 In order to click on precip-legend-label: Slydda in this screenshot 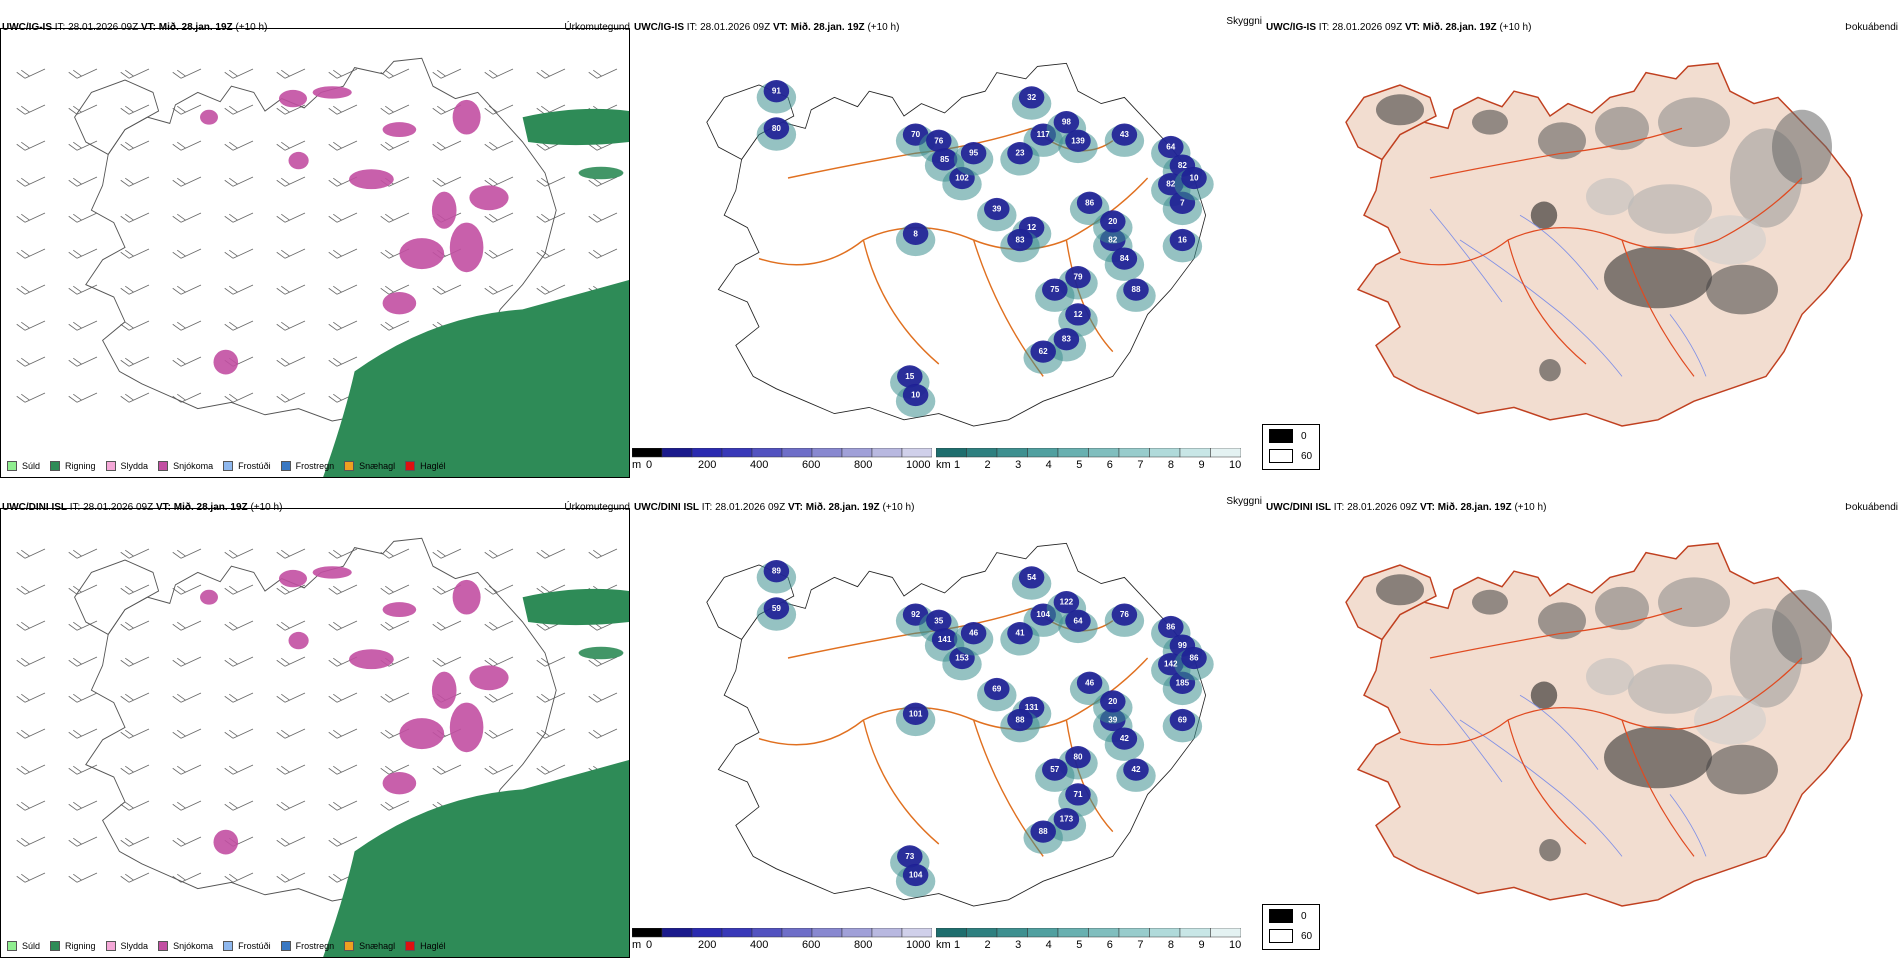, I will do `click(134, 466)`.